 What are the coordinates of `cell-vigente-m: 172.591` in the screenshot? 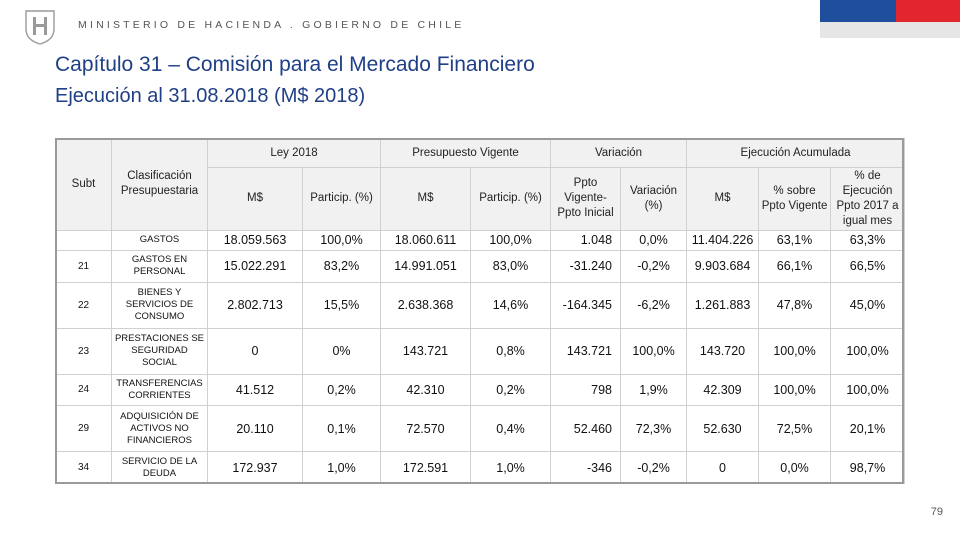 It's located at (426, 467).